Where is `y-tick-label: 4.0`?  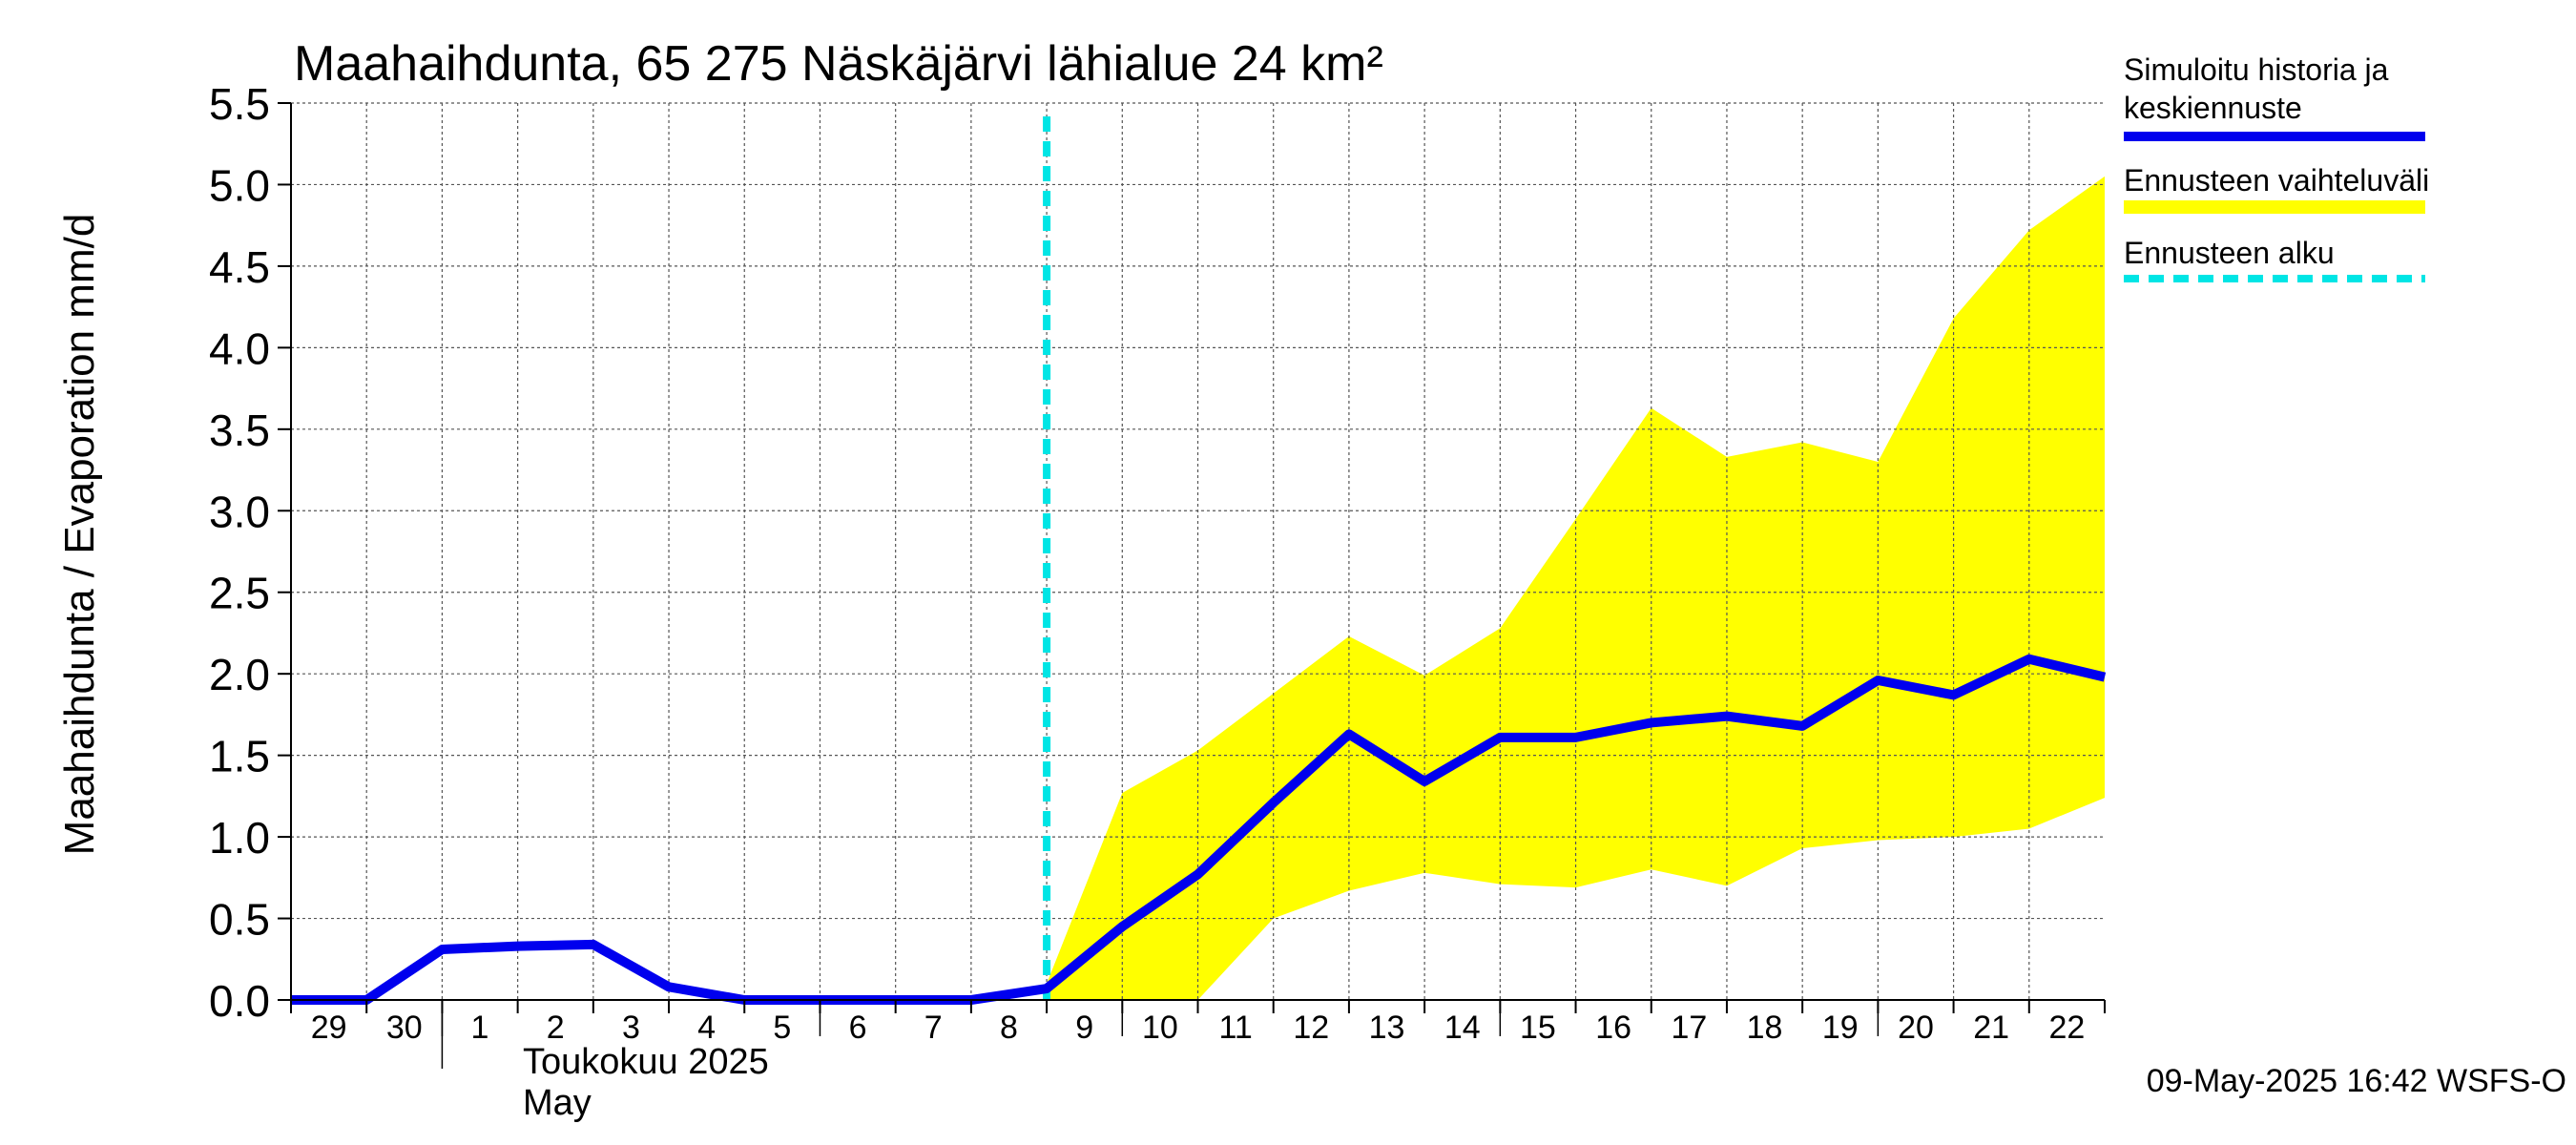 y-tick-label: 4.0 is located at coordinates (239, 348).